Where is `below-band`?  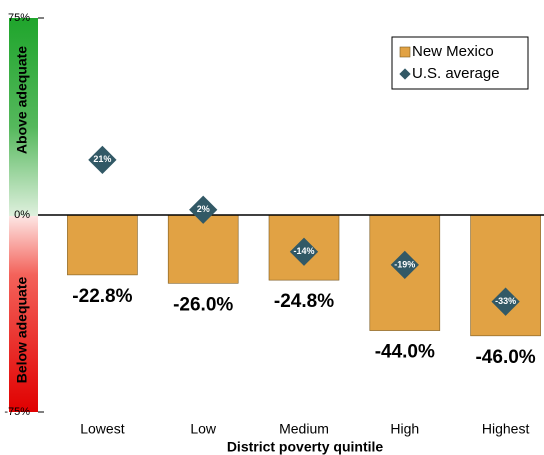 below-band is located at coordinates (23, 314).